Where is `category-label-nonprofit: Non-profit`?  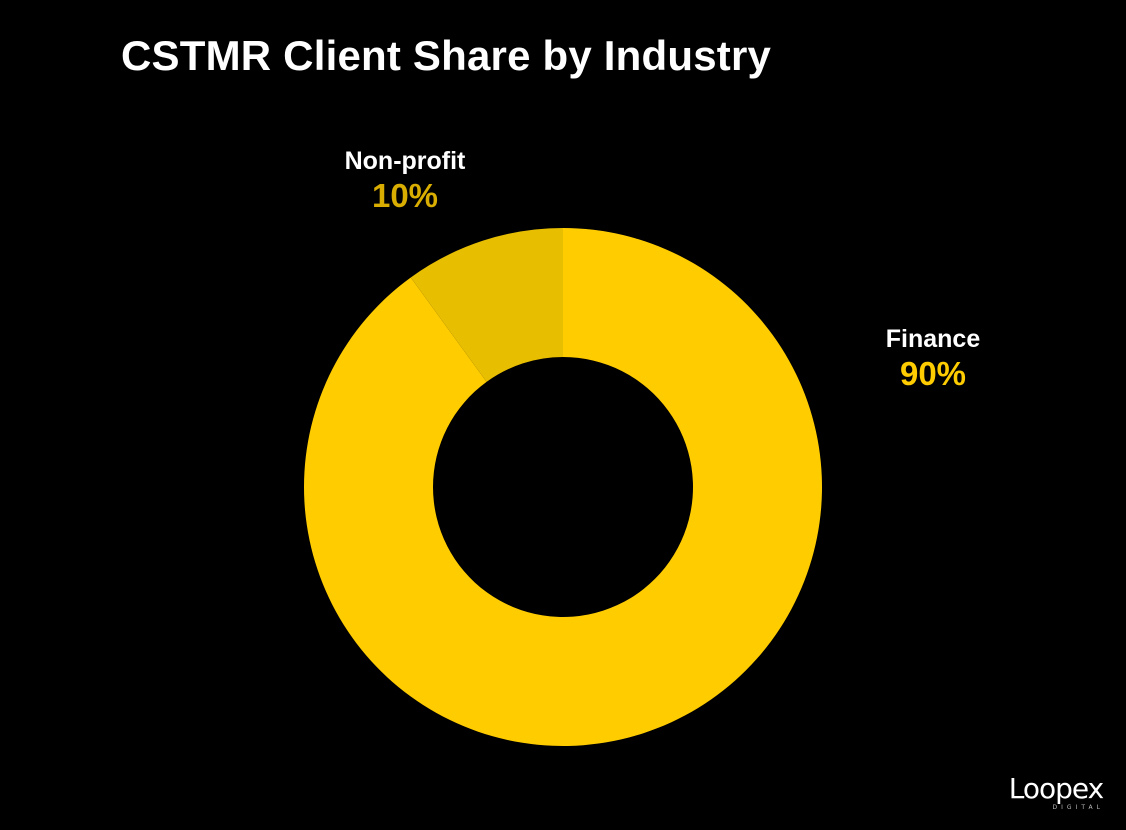
category-label-nonprofit: Non-profit is located at coordinates (405, 161).